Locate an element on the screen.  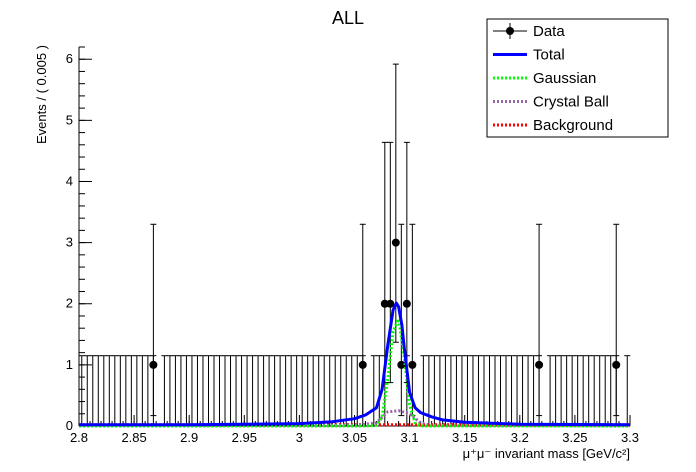
x-tick-label: 2.8 is located at coordinates (79, 437).